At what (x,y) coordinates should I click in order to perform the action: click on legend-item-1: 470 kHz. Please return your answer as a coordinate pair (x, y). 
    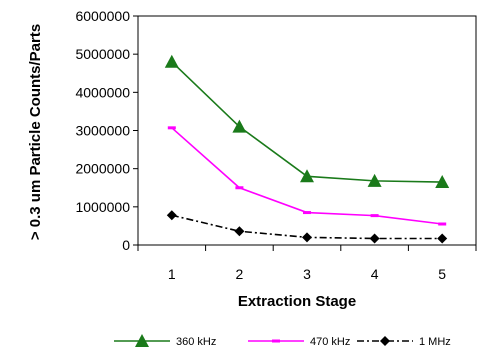
    Looking at the image, I should click on (299, 342).